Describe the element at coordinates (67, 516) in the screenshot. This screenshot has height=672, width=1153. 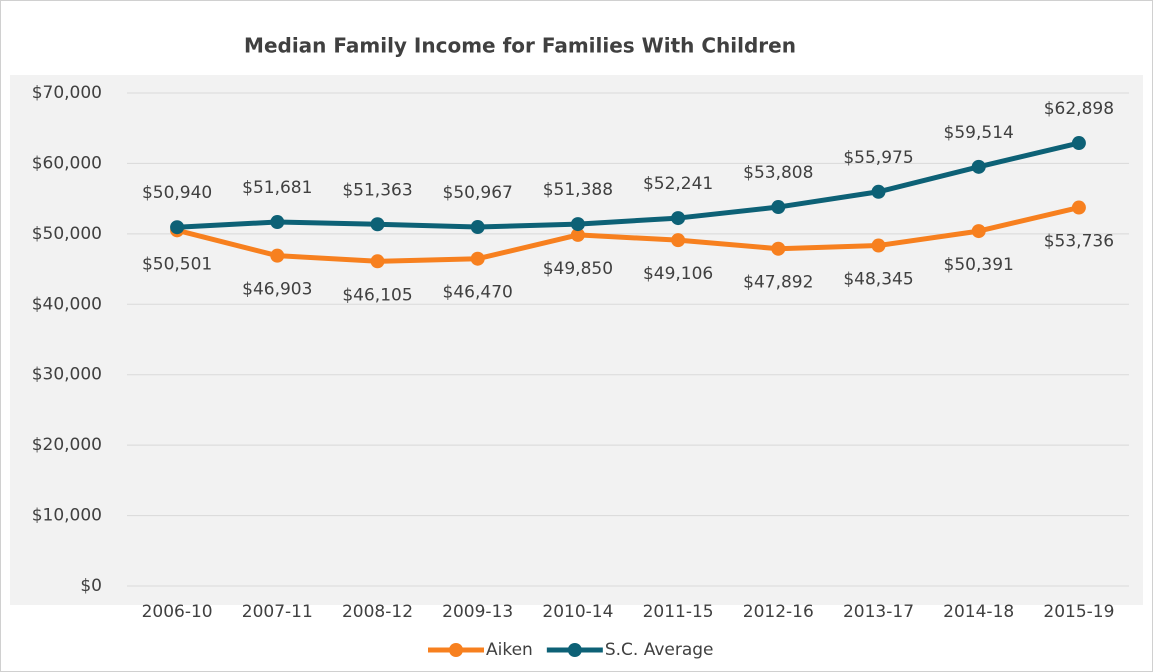
I see `y-tick-label: $10,000` at that location.